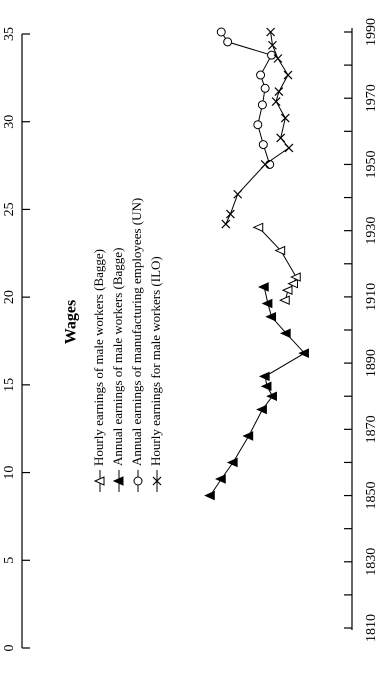 The width and height of the screenshot is (384, 673). What do you see at coordinates (9, 34) in the screenshot?
I see `value-tick-label-35: 35` at bounding box center [9, 34].